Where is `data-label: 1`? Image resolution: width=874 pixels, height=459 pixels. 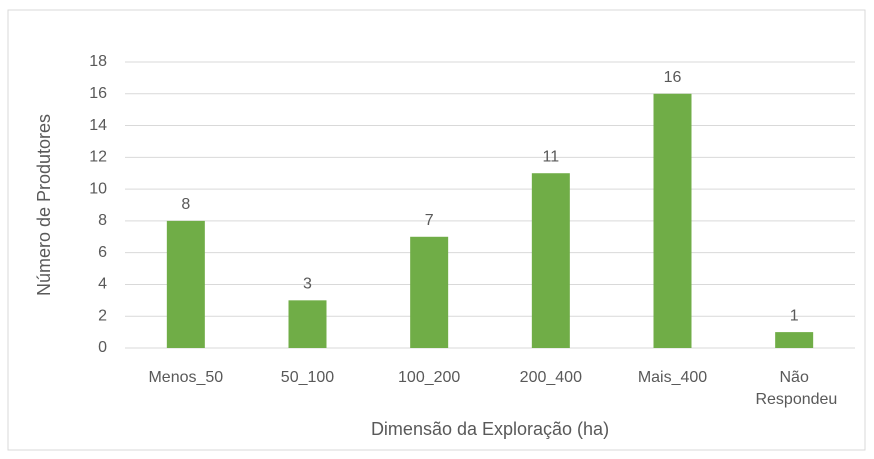 data-label: 1 is located at coordinates (794, 315).